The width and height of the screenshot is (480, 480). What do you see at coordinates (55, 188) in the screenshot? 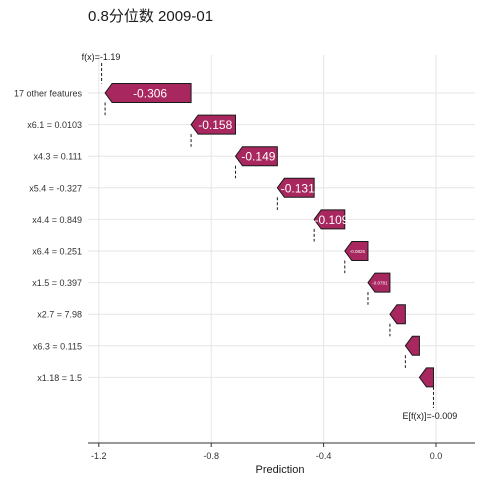
I see `category-label: x5.4 = -0.327` at bounding box center [55, 188].